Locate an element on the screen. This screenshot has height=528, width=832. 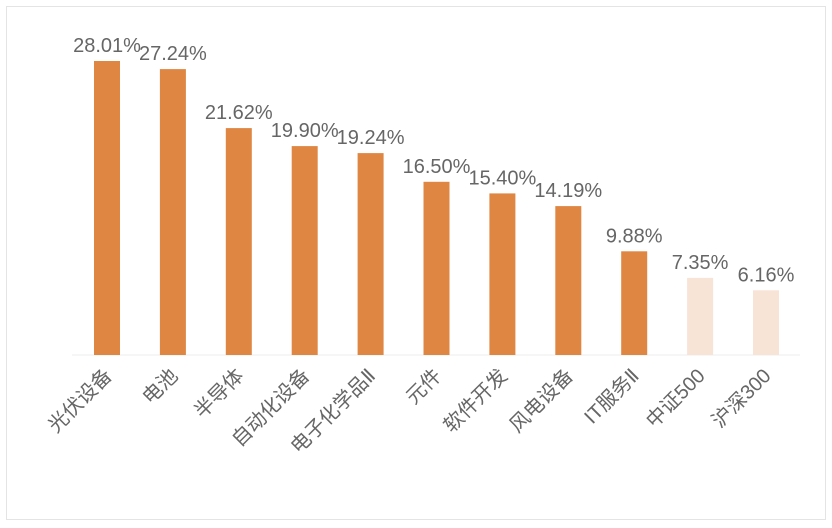
x-tick-label: 风电设备 is located at coordinates (541, 400).